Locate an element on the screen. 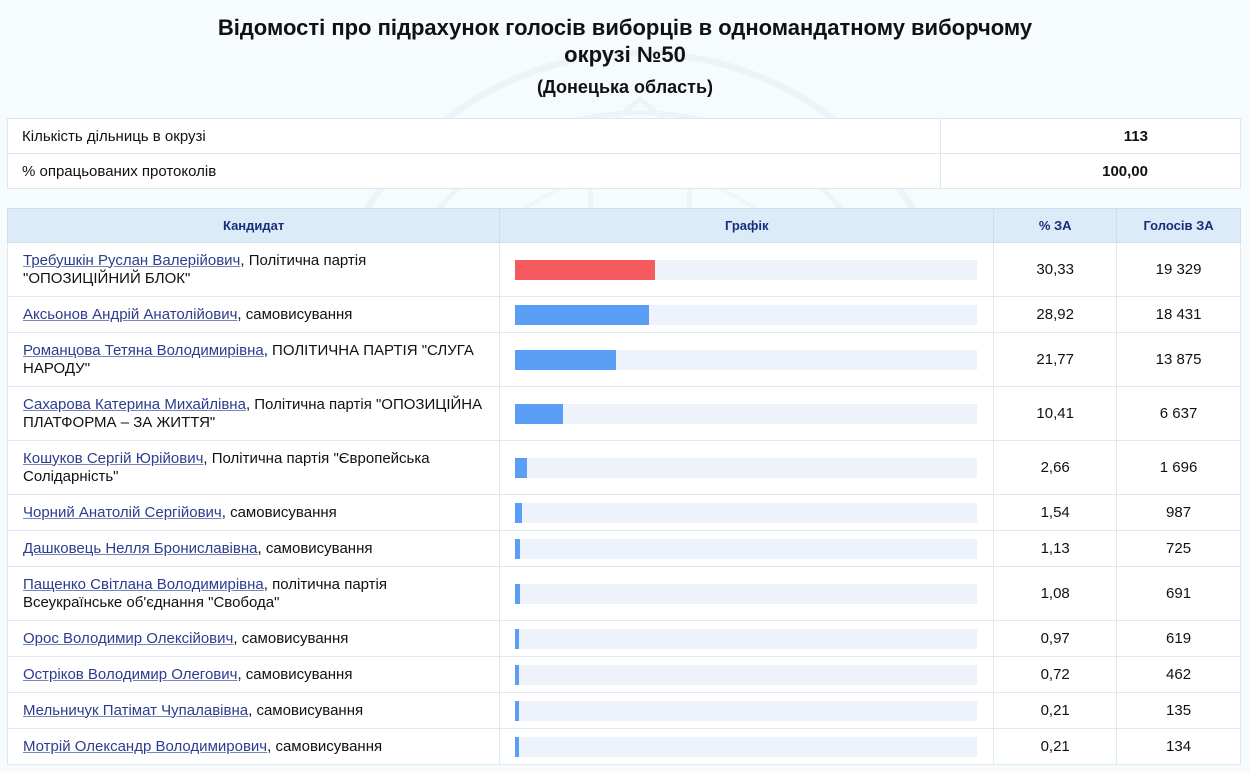  percent-cell: 1,13 is located at coordinates (1055, 548).